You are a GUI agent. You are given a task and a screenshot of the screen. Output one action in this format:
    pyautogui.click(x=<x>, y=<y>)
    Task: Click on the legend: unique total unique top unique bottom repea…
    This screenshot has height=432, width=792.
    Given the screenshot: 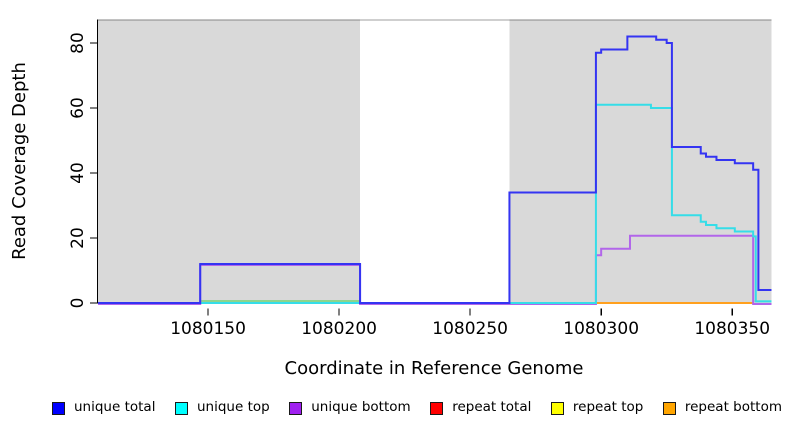 What is the action you would take?
    pyautogui.click(x=417, y=408)
    